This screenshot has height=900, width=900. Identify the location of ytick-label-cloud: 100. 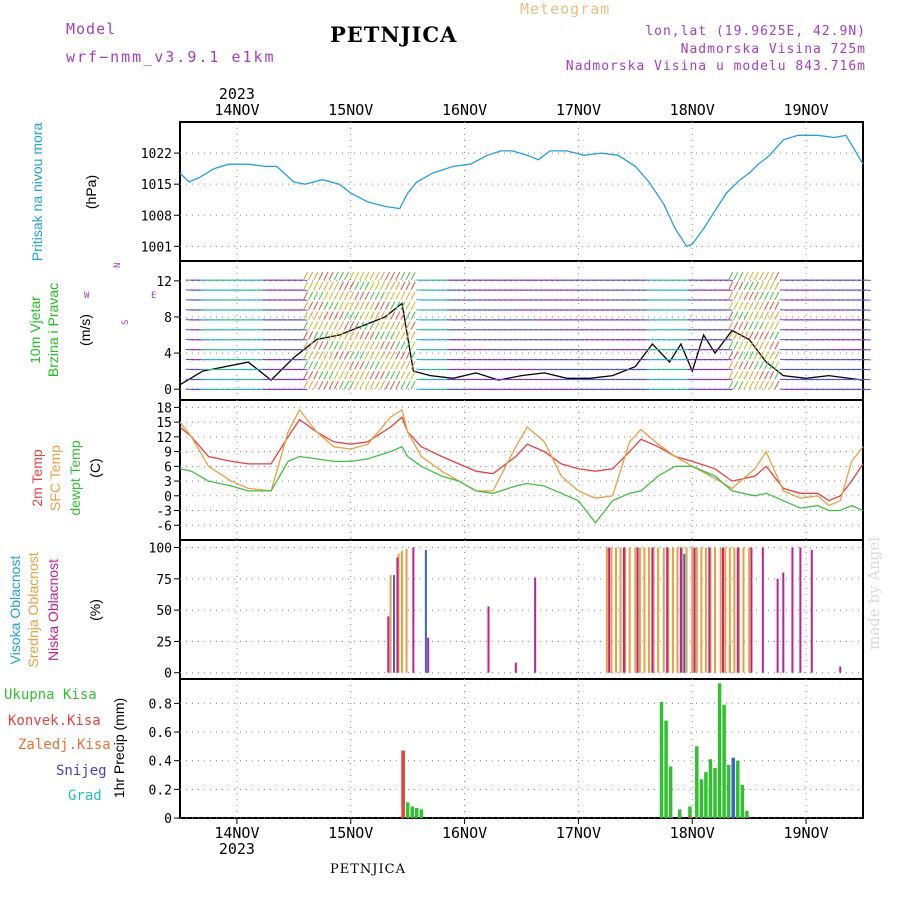
(160, 549).